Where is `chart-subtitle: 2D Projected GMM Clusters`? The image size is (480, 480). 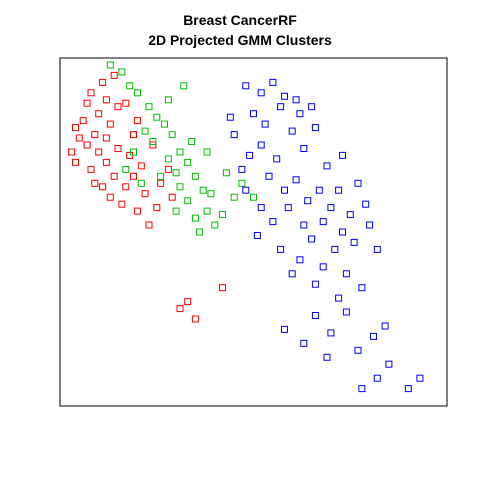
chart-subtitle: 2D Projected GMM Clusters is located at coordinates (240, 40).